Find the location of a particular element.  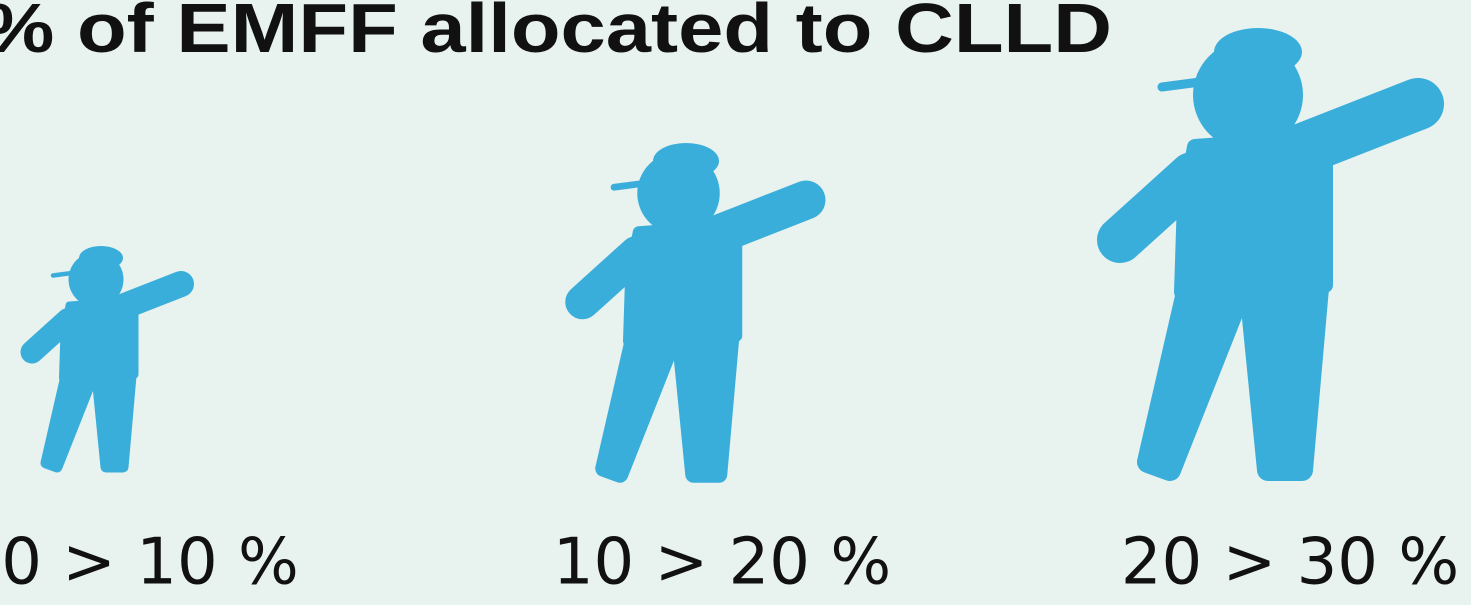

figure-small is located at coordinates (106, 356).